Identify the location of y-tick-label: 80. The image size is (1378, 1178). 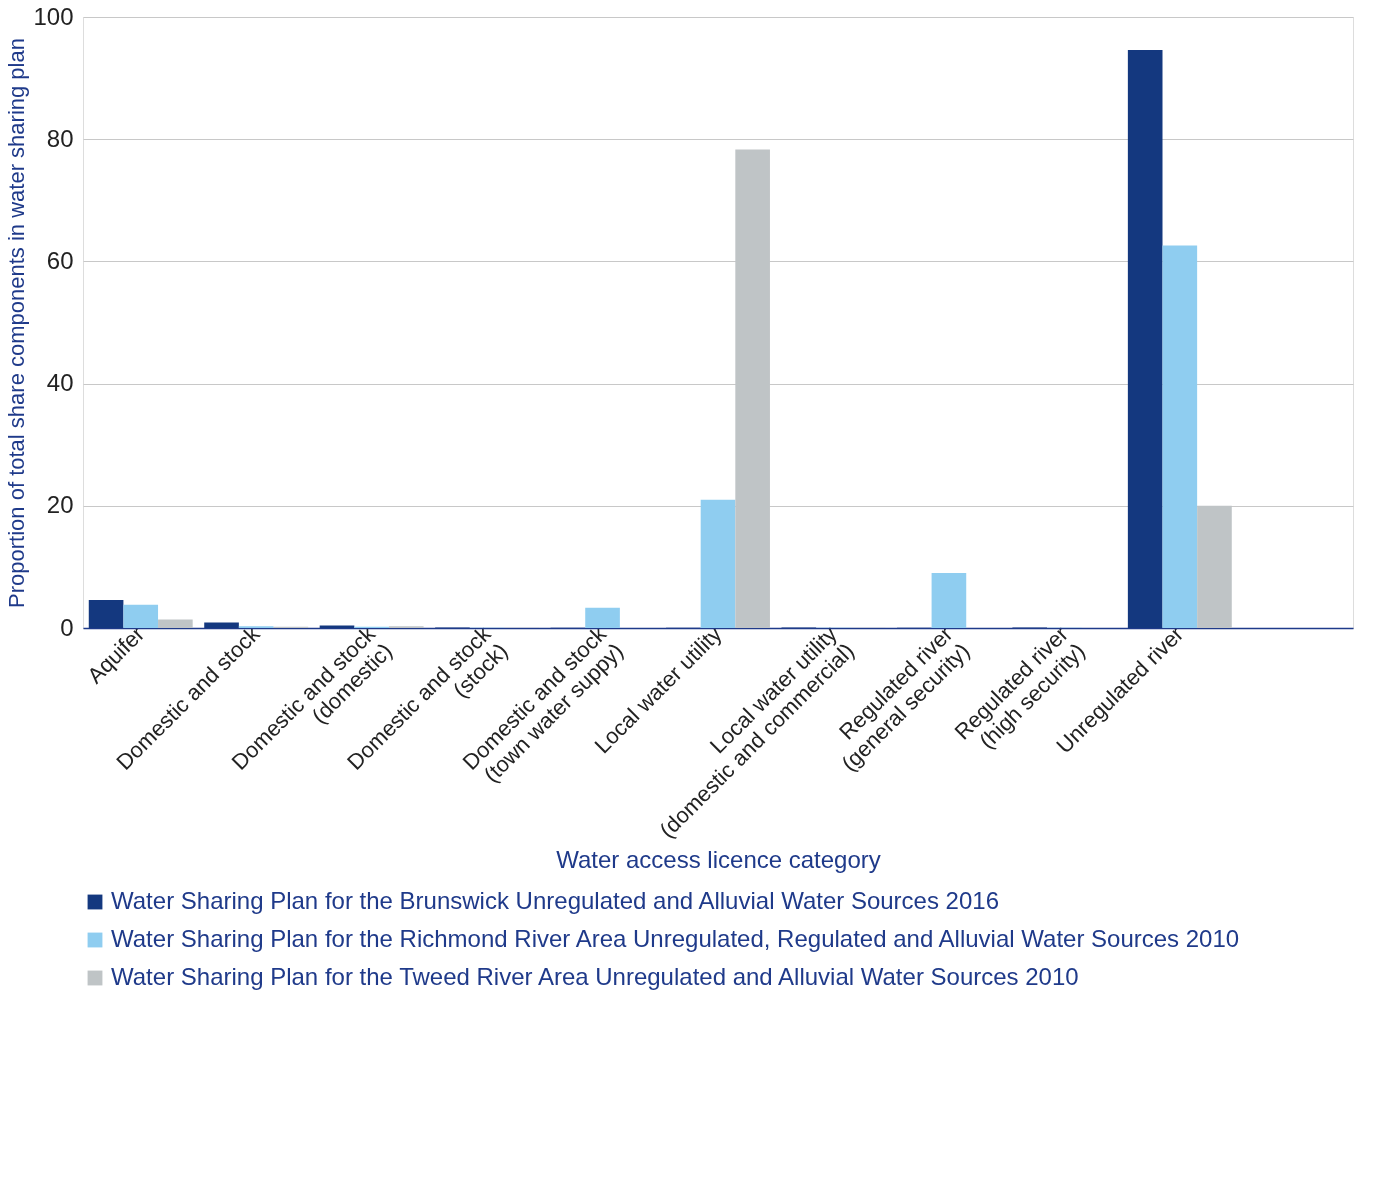
(60, 138).